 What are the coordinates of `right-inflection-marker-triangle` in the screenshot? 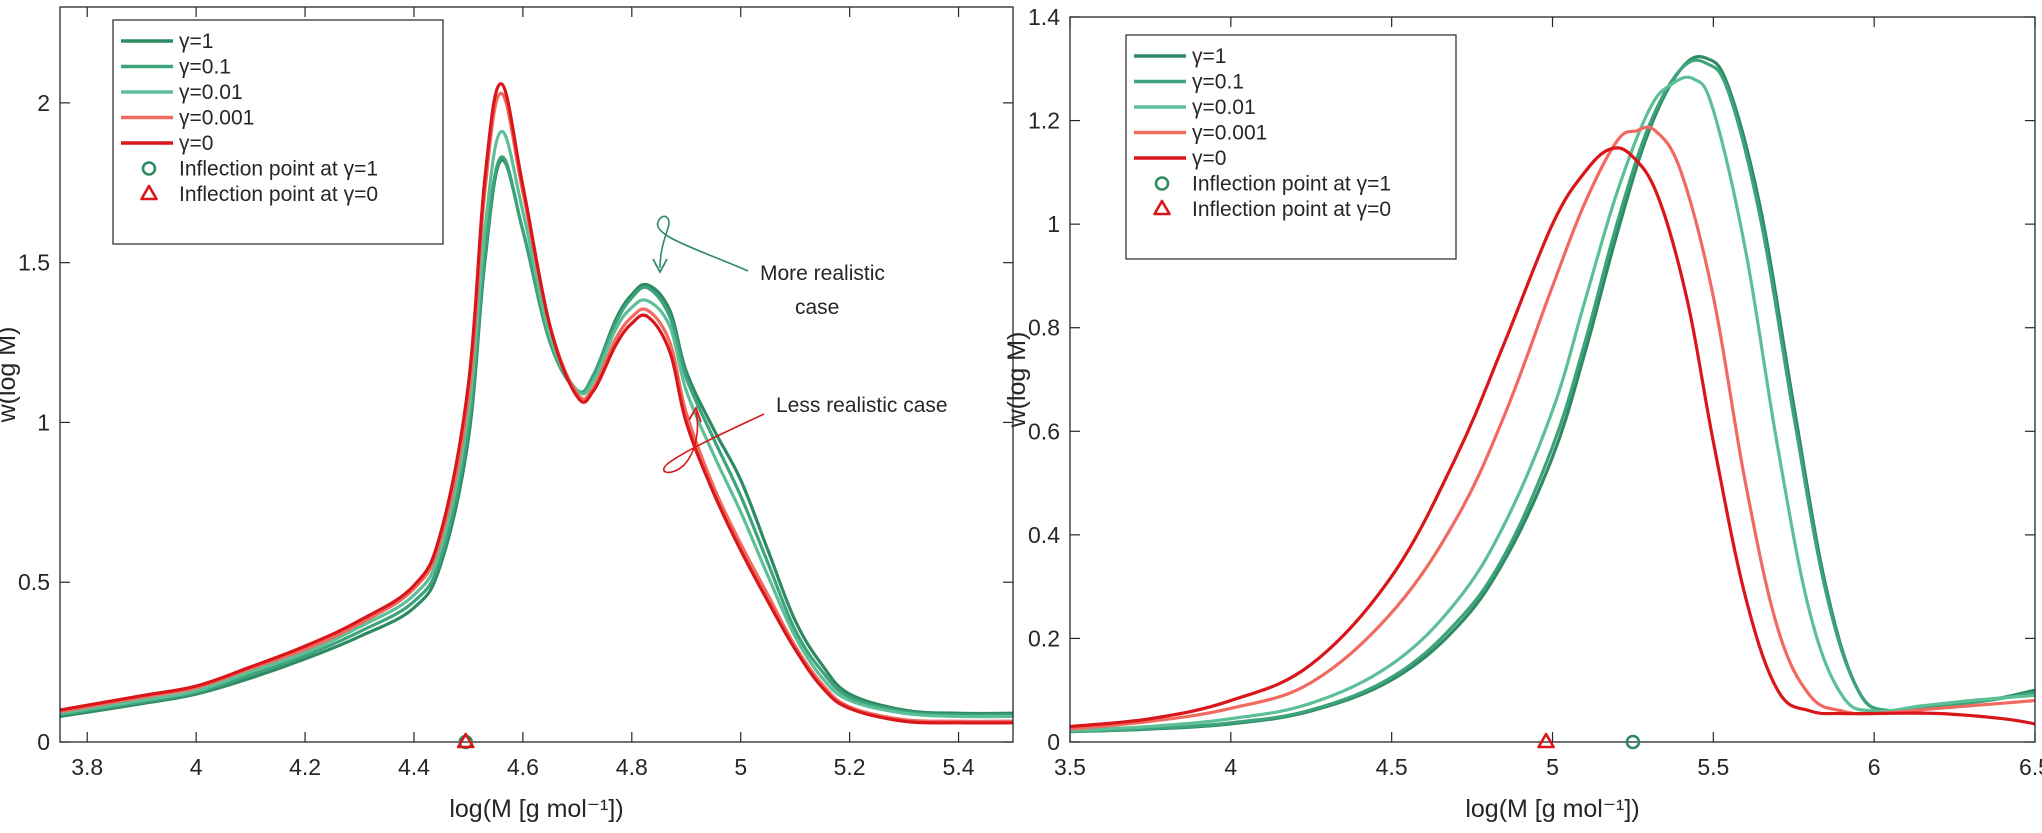 It's located at (1546, 740).